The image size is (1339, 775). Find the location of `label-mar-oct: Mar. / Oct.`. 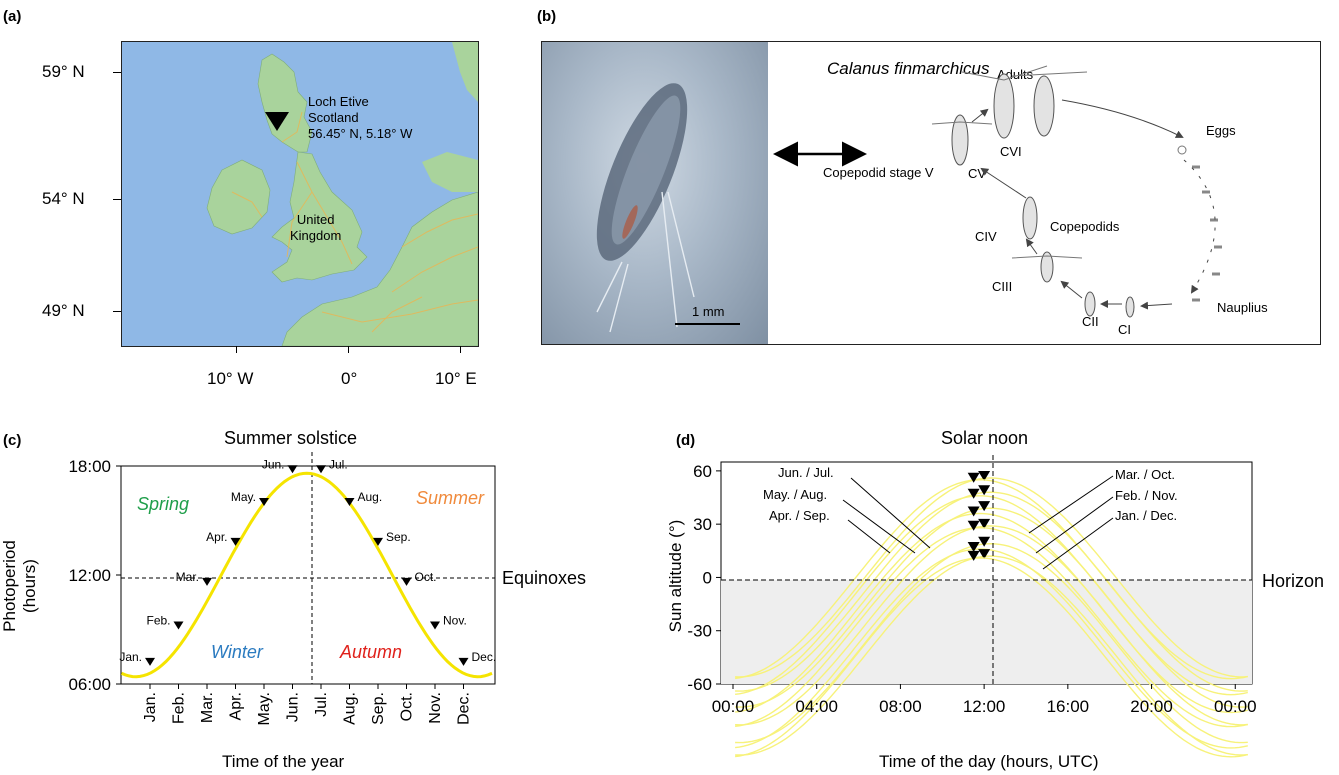

label-mar-oct: Mar. / Oct. is located at coordinates (1145, 474).